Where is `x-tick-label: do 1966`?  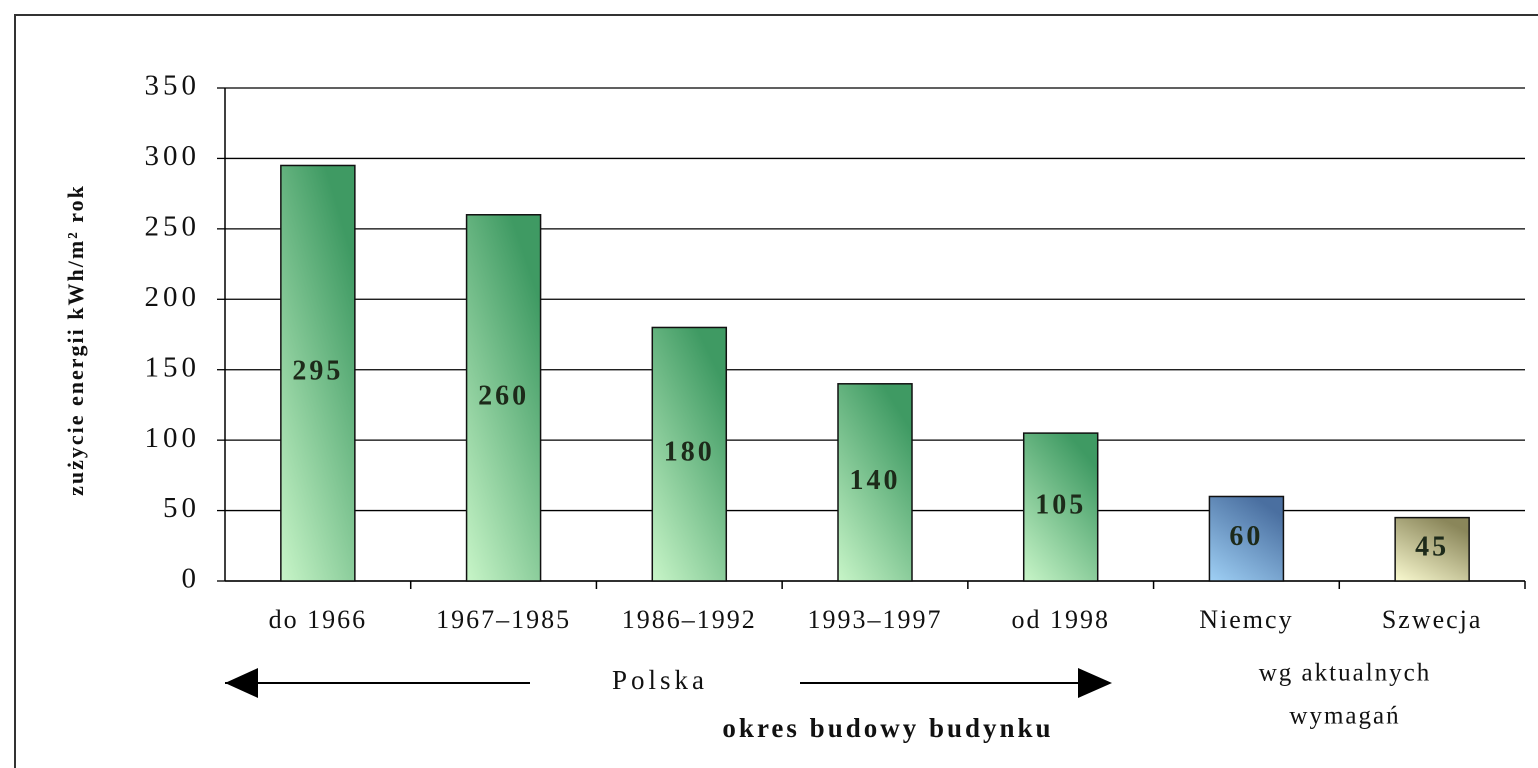
x-tick-label: do 1966 is located at coordinates (318, 619).